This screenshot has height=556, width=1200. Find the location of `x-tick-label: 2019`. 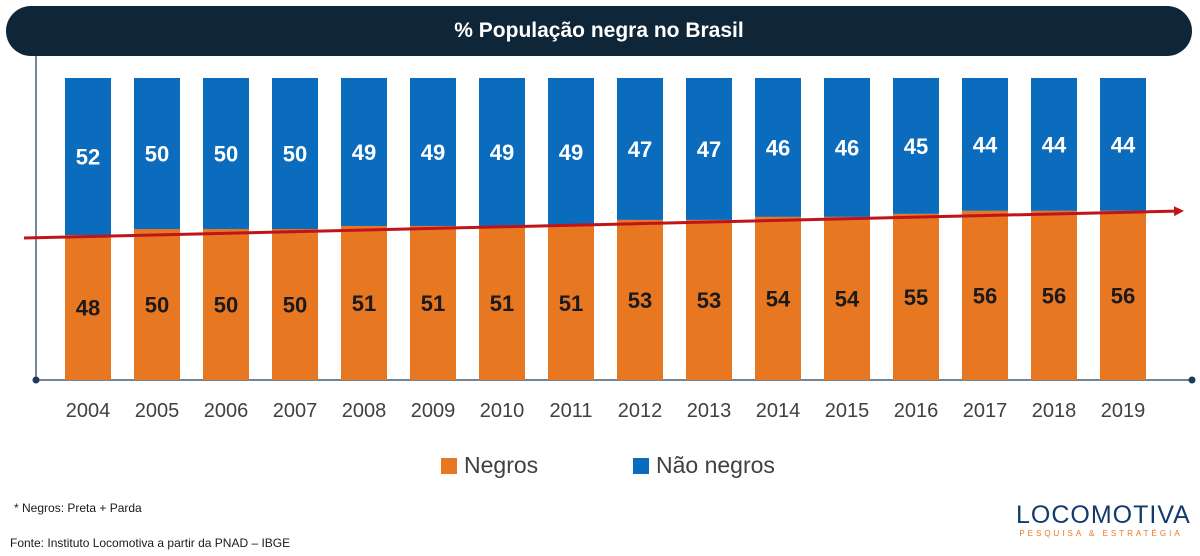

x-tick-label: 2019 is located at coordinates (1123, 411).